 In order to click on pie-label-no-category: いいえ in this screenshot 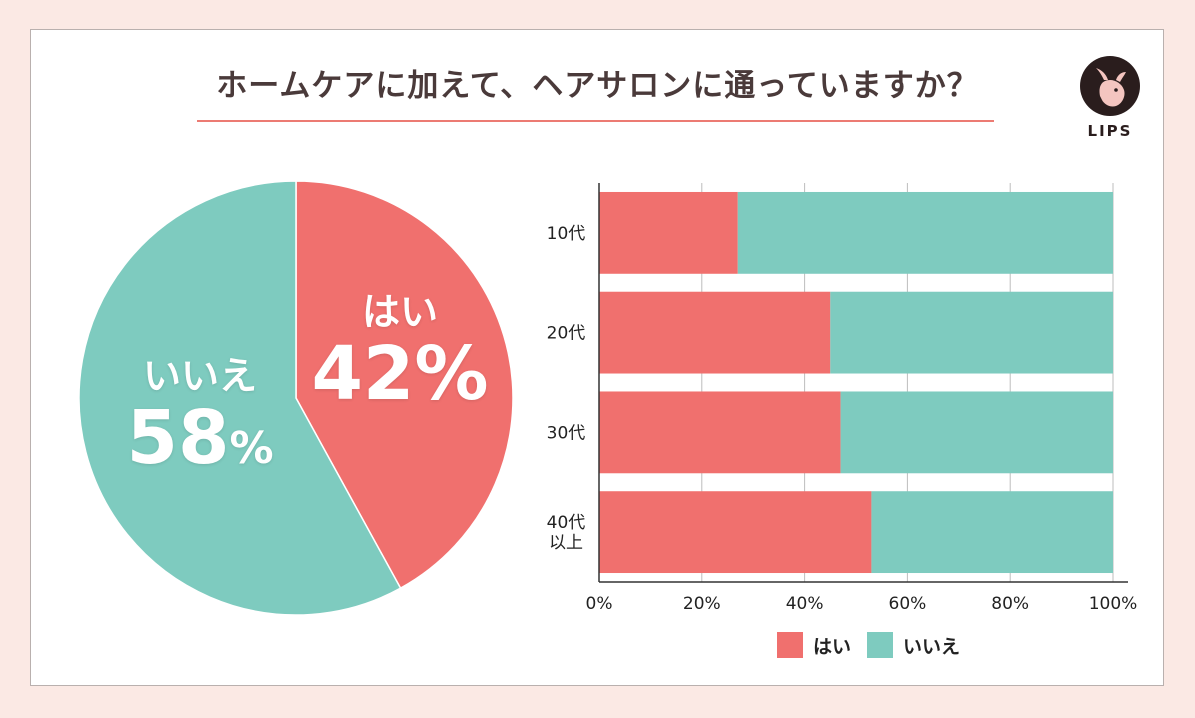, I will do `click(199, 376)`.